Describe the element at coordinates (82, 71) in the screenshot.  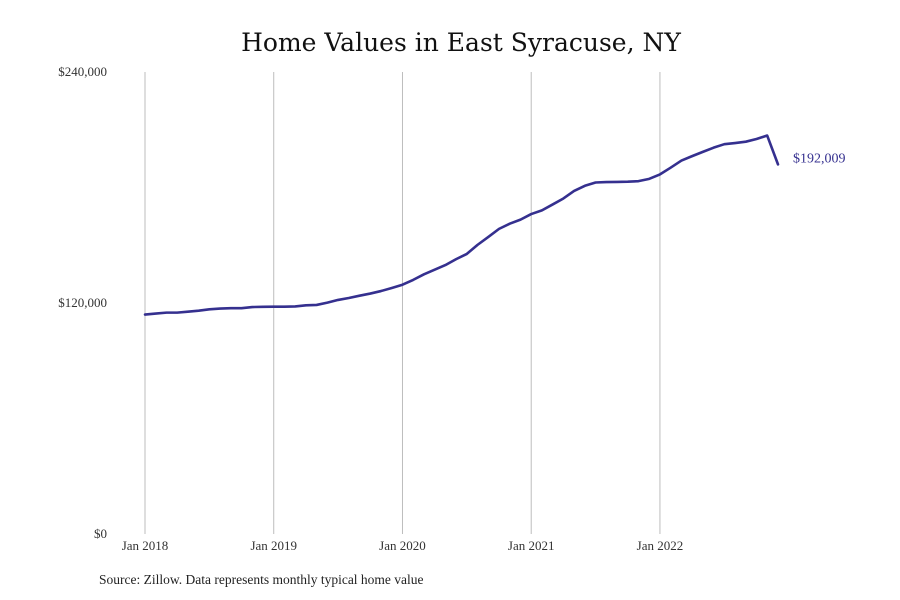
I see `y-tick-label: $240,000` at that location.